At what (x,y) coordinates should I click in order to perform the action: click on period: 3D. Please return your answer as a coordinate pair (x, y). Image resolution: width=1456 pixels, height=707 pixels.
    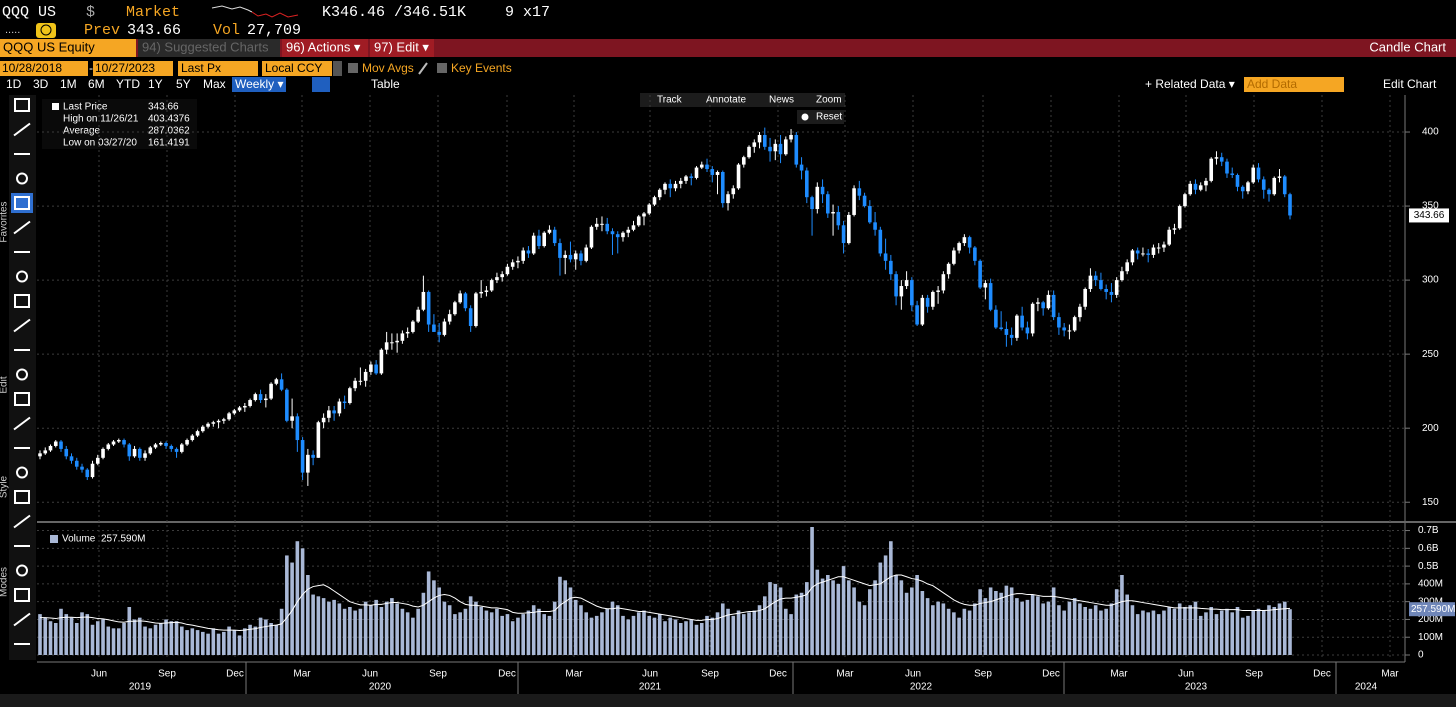
    Looking at the image, I should click on (41, 84).